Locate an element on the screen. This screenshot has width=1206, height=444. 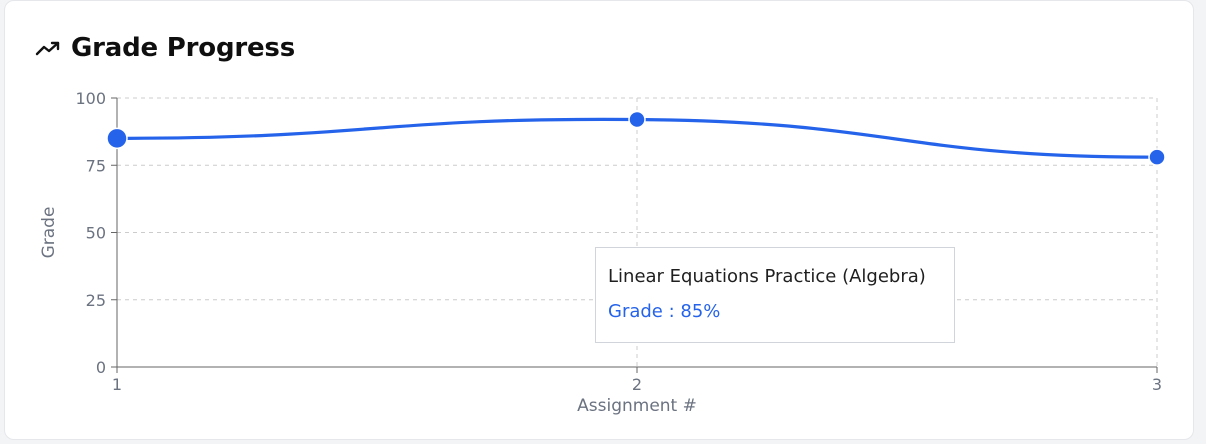
y-tick-label-25: 25 is located at coordinates (96, 300).